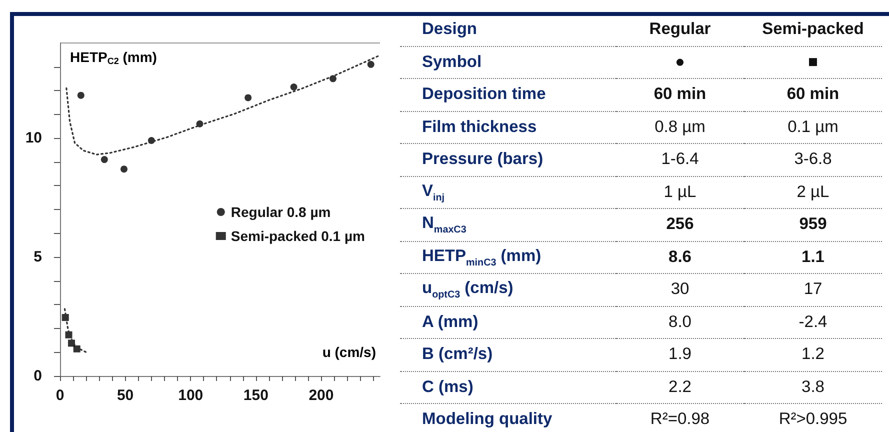 Image resolution: width=889 pixels, height=432 pixels. I want to click on text: V$_{inj}$, so click(508, 192).